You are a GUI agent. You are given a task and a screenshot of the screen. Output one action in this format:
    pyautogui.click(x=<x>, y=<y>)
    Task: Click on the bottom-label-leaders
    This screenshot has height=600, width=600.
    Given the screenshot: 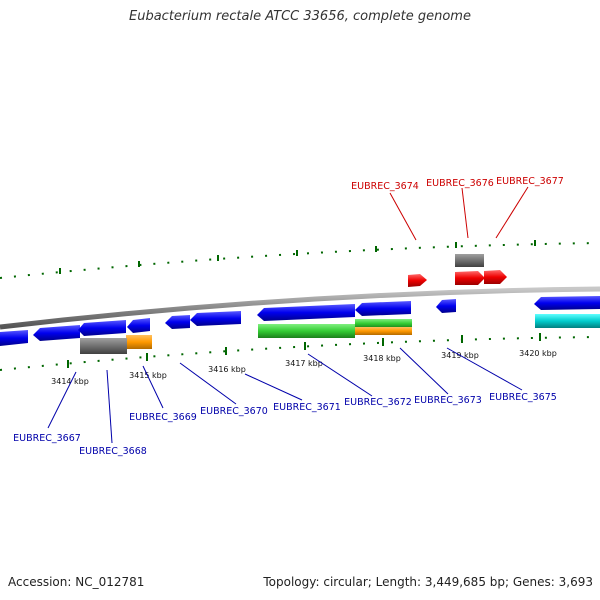 What is the action you would take?
    pyautogui.click(x=285, y=395)
    